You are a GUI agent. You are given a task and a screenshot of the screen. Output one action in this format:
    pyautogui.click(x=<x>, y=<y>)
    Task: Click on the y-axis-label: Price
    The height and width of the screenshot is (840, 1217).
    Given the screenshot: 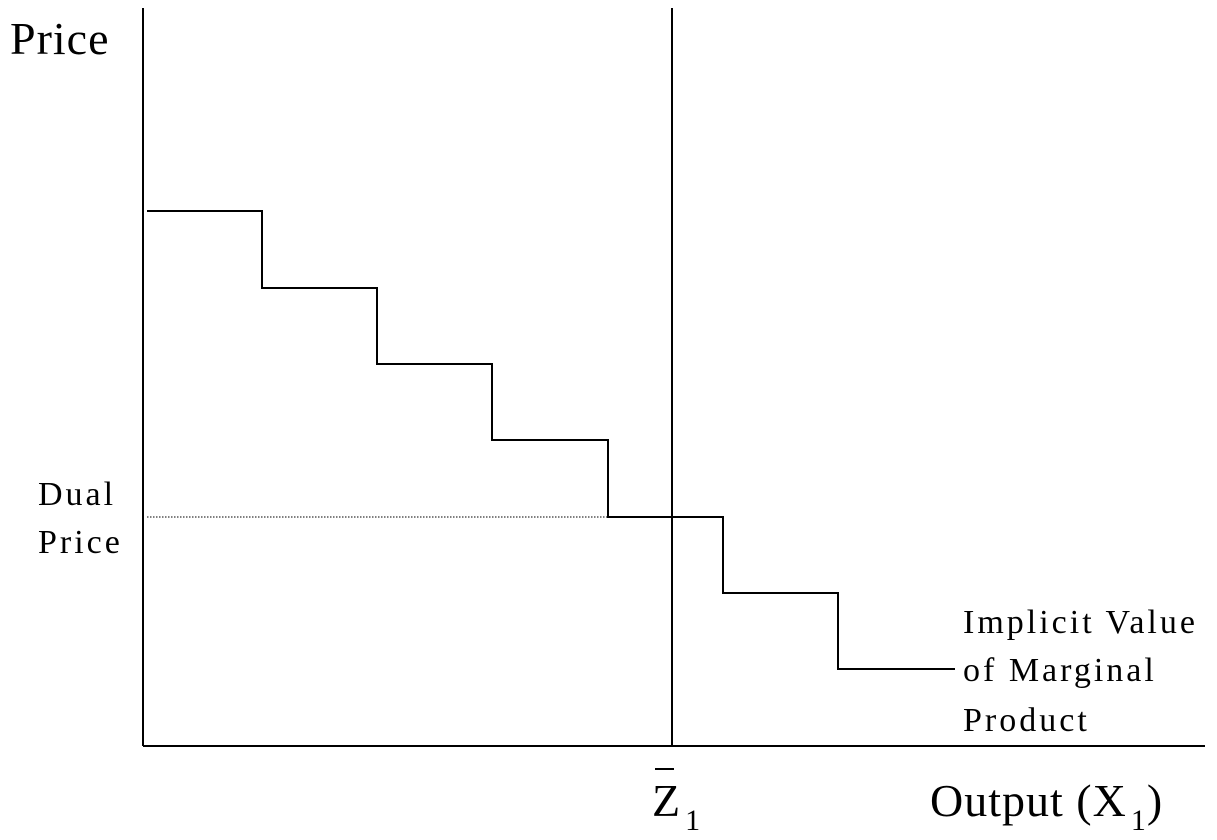 What is the action you would take?
    pyautogui.click(x=60, y=38)
    